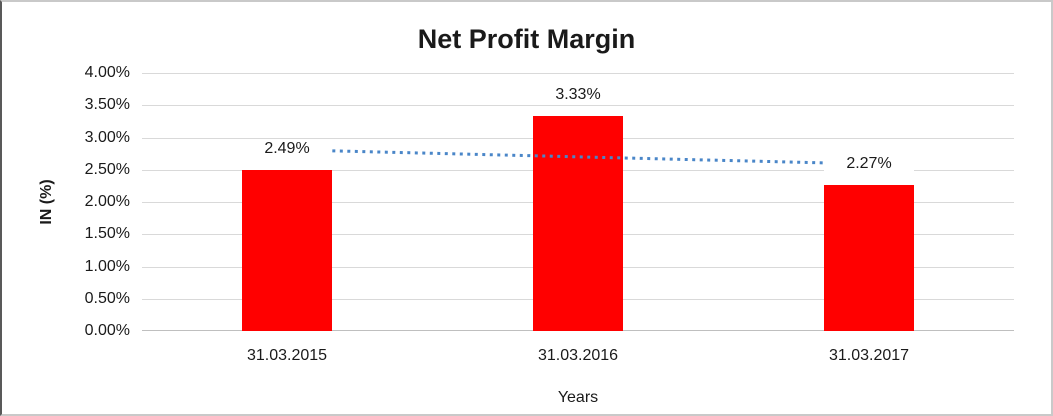 This screenshot has width=1053, height=416. Describe the element at coordinates (287, 355) in the screenshot. I see `x-tick-label: 31.03.2015` at that location.